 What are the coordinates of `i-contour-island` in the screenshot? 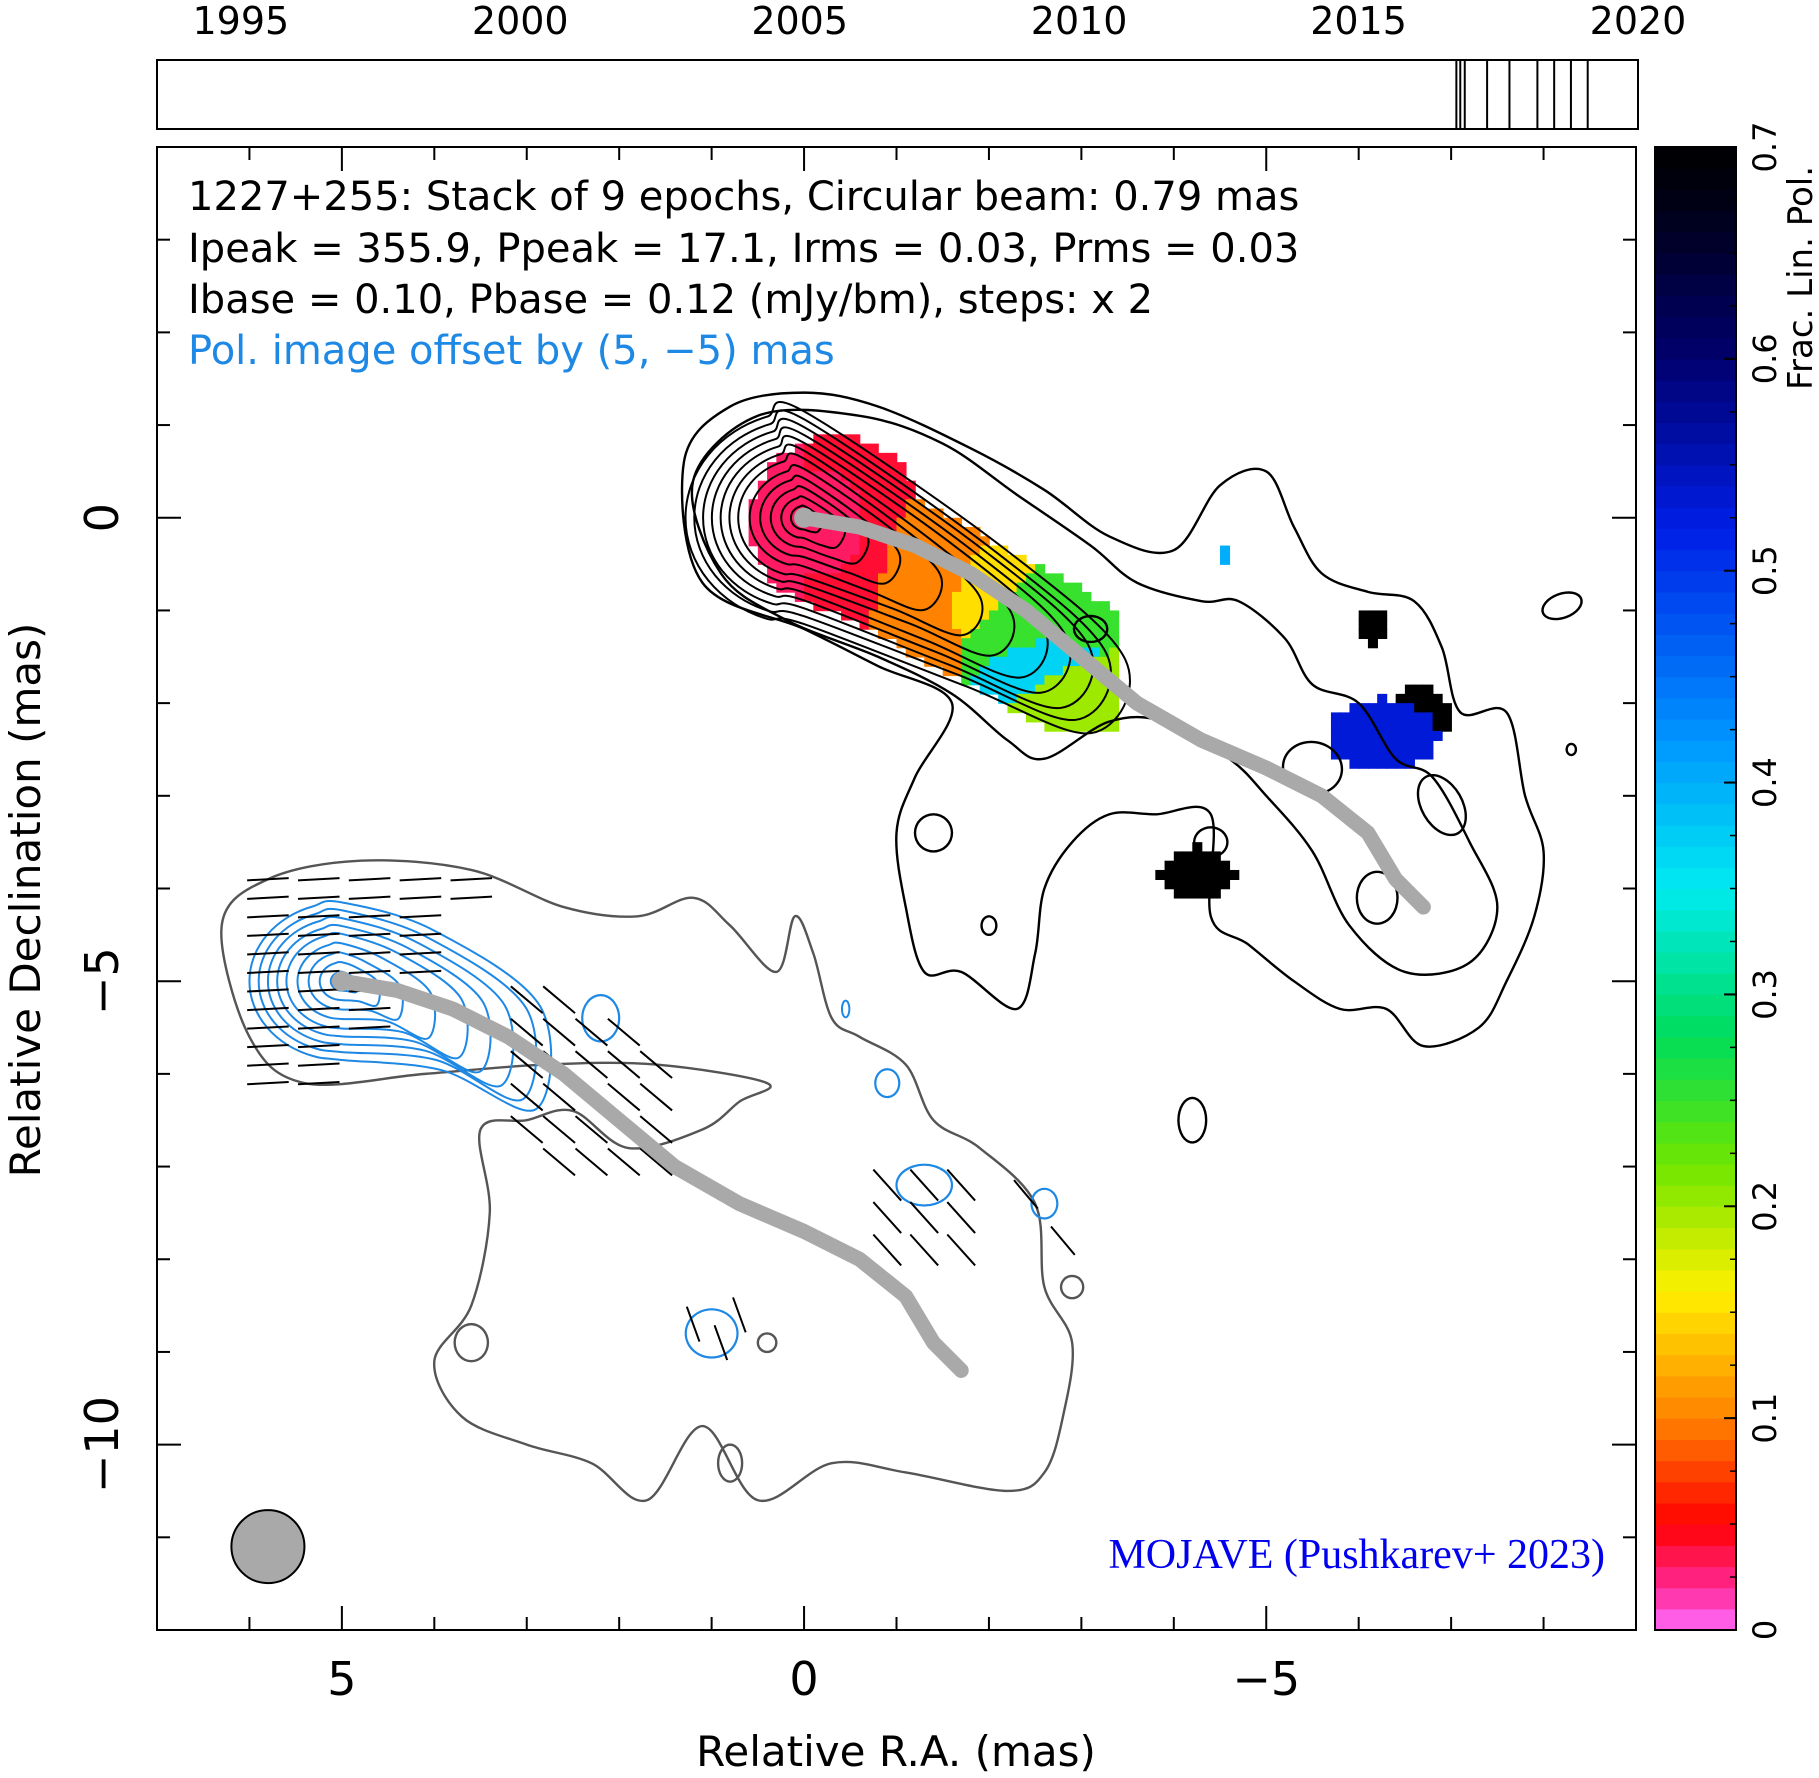 It's located at (1562, 606).